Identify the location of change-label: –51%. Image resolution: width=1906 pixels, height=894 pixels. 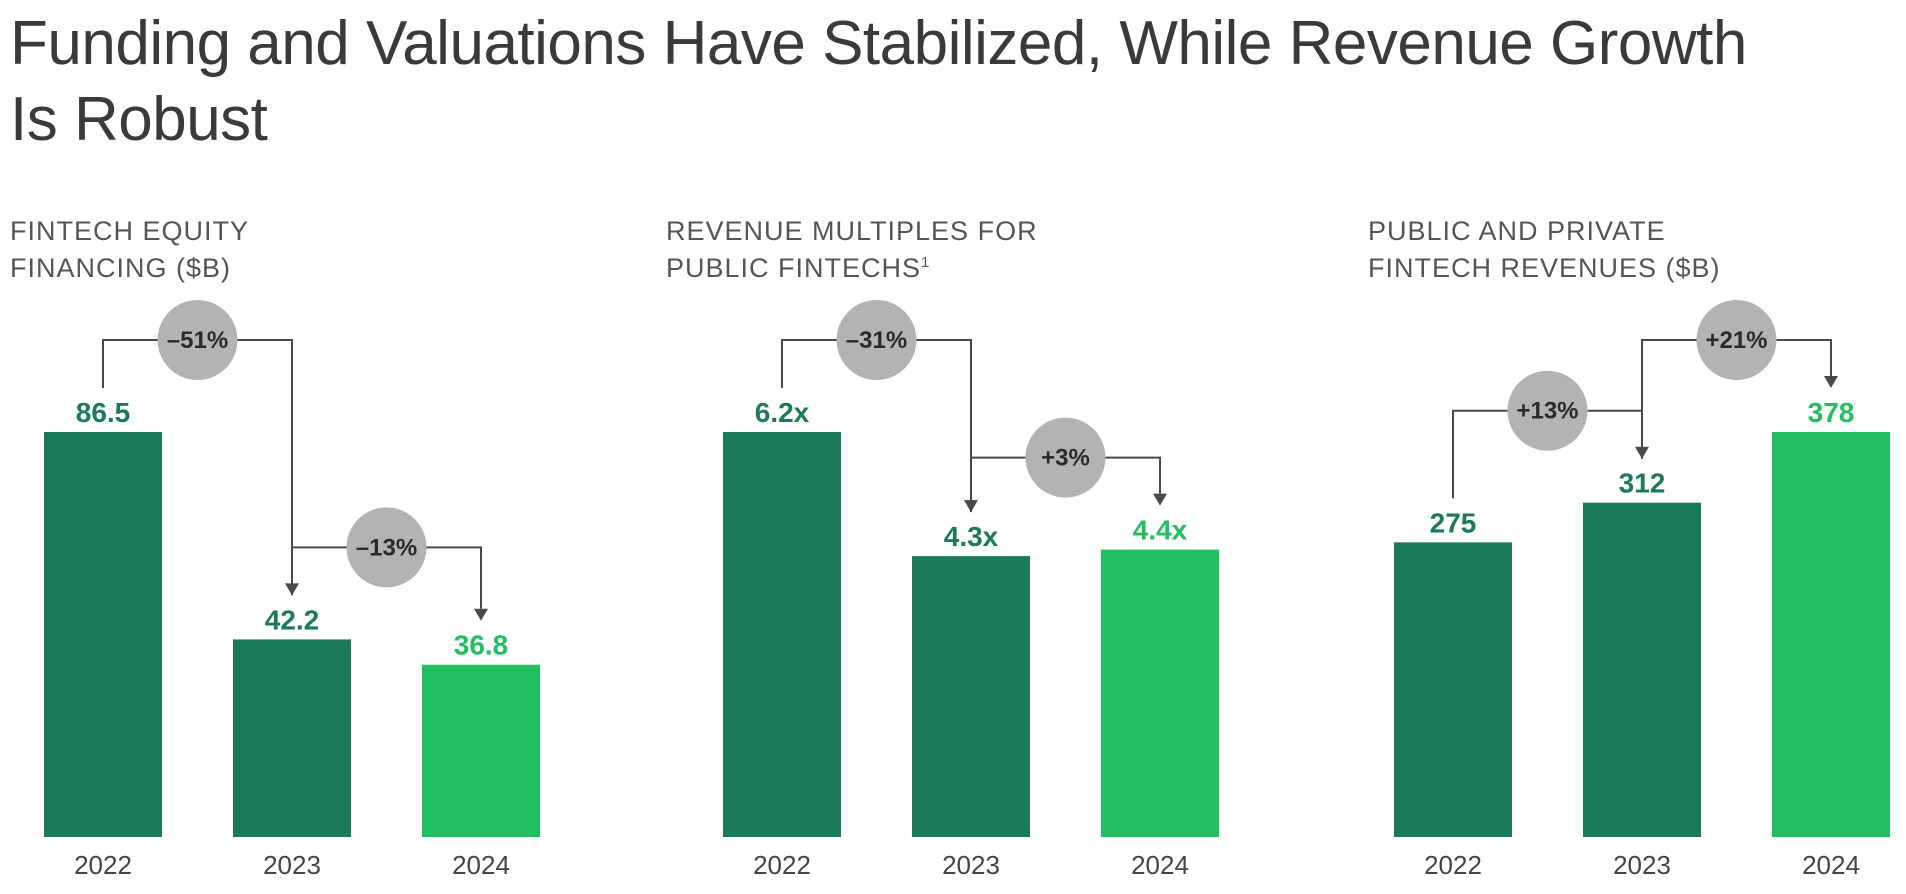
(197, 340).